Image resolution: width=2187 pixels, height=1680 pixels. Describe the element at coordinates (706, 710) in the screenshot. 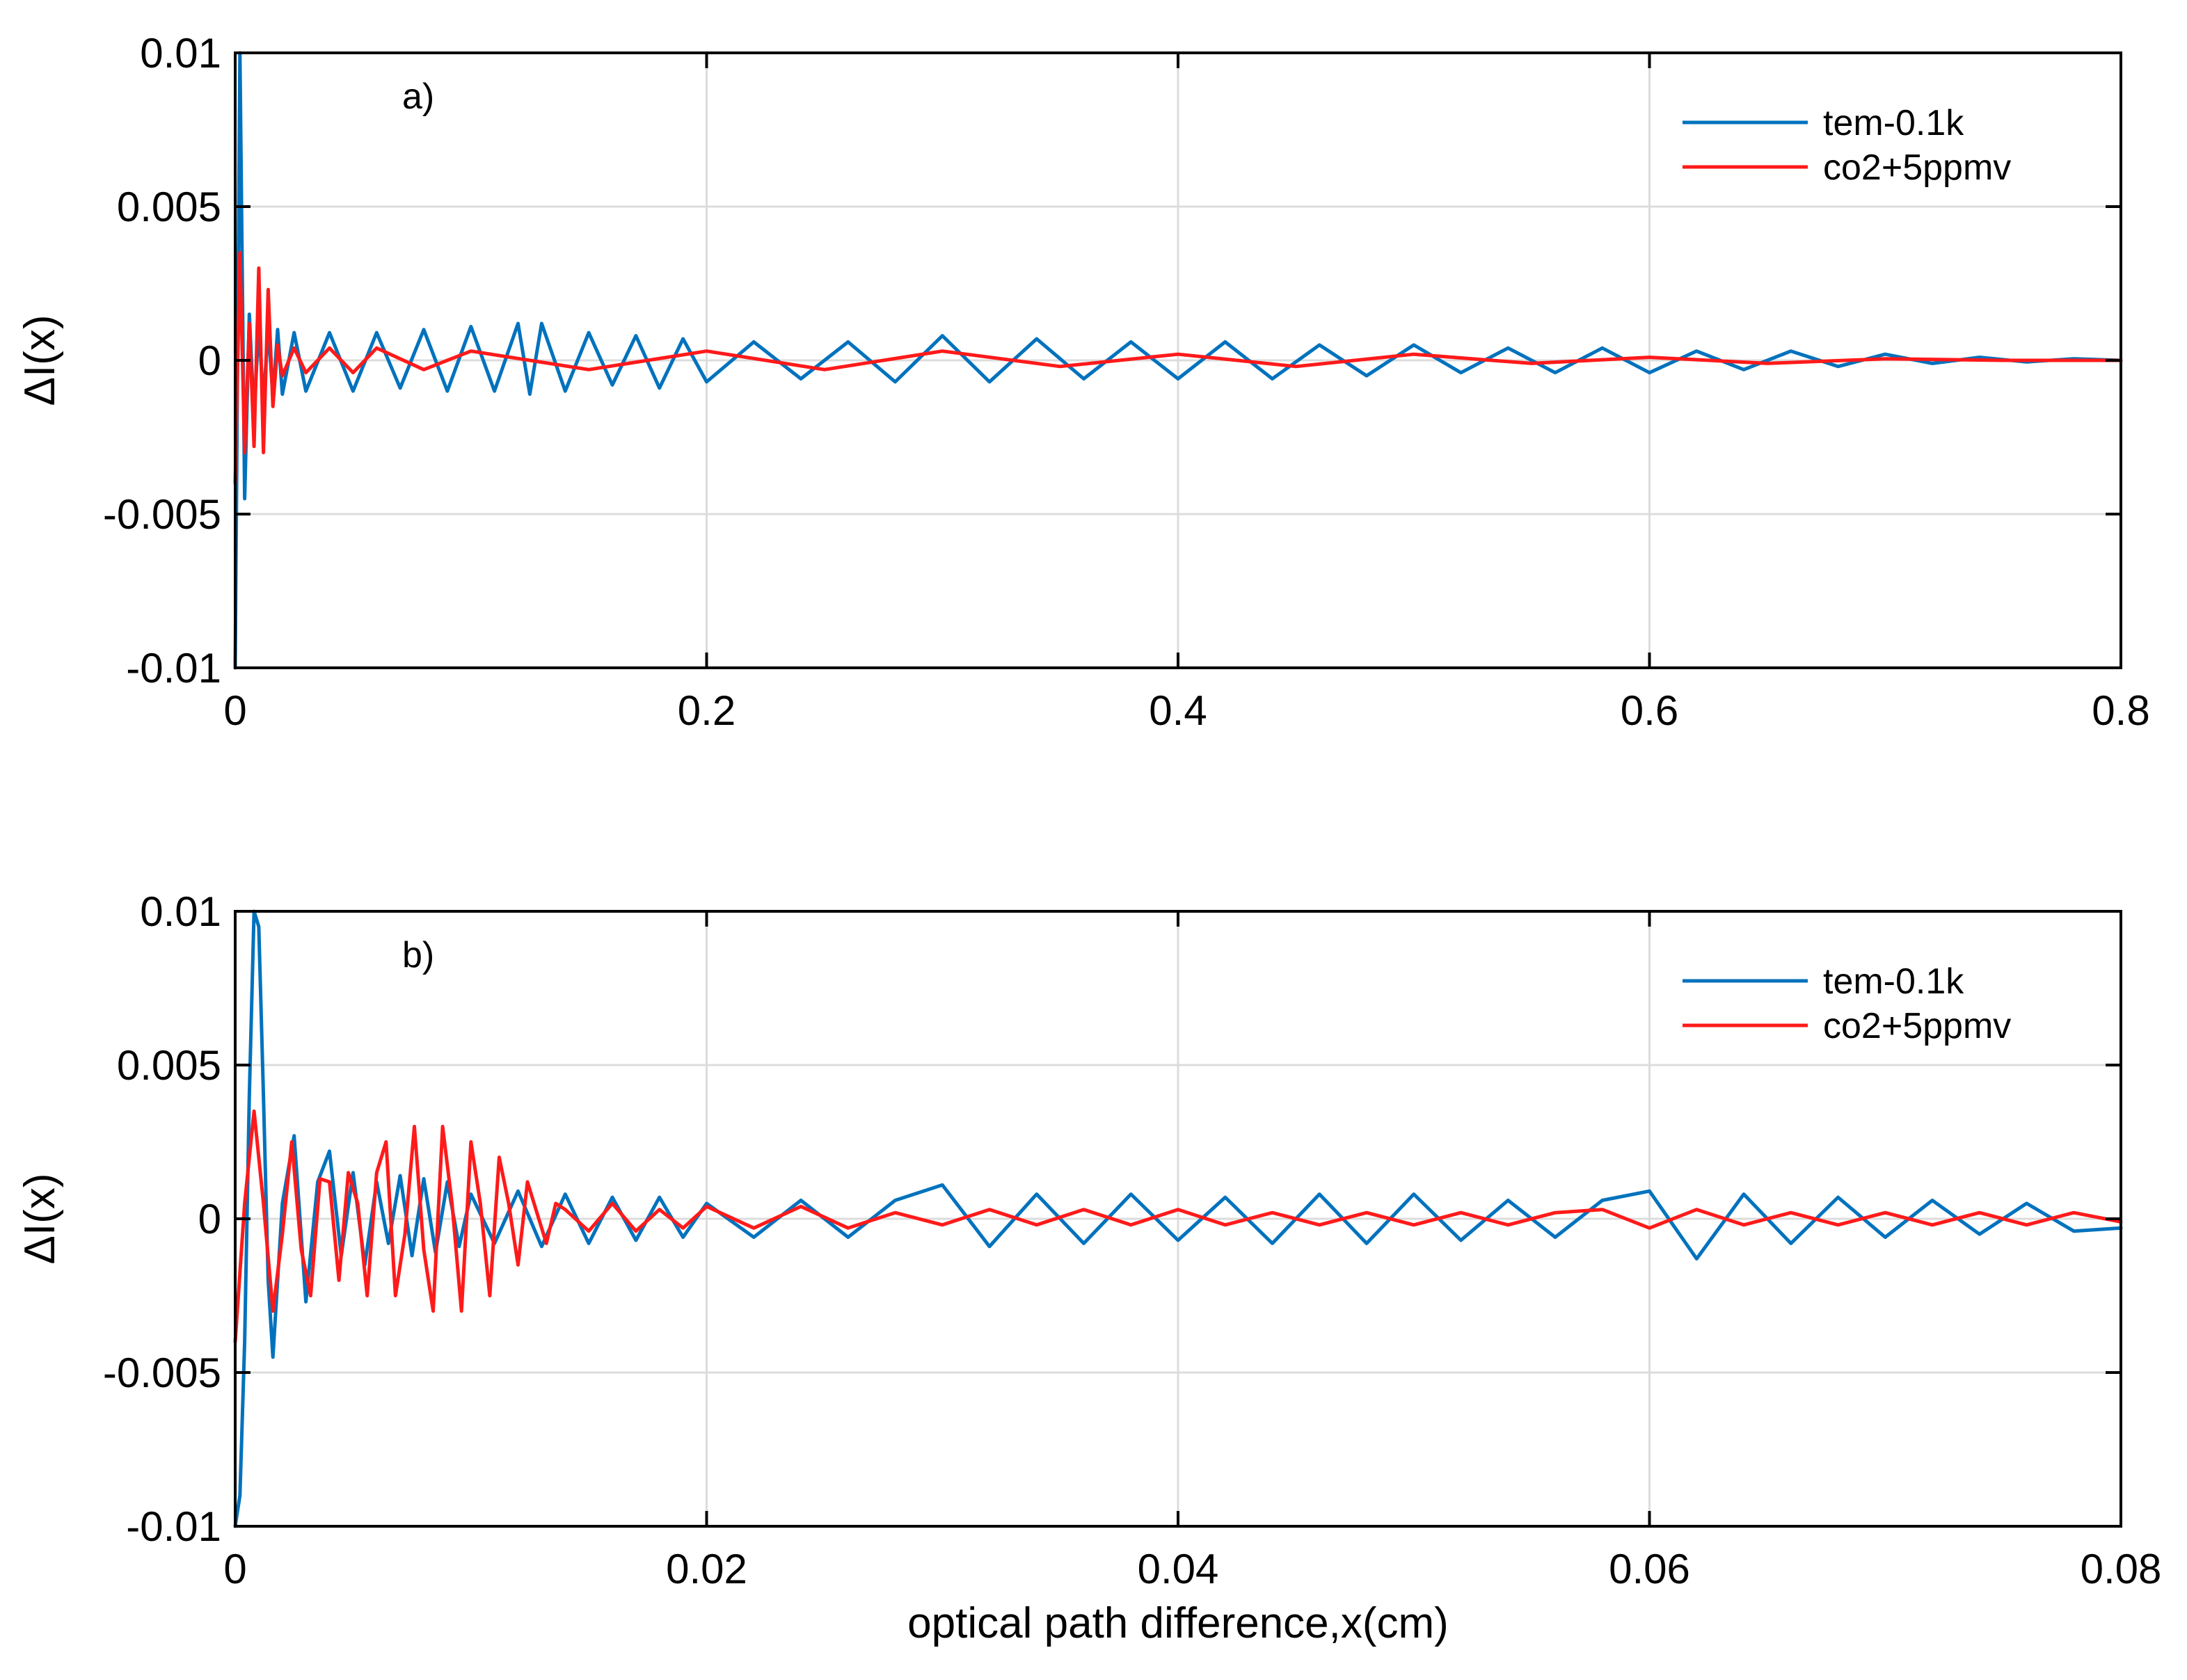

I see `panel-a-x-tick-label: 0.2` at that location.